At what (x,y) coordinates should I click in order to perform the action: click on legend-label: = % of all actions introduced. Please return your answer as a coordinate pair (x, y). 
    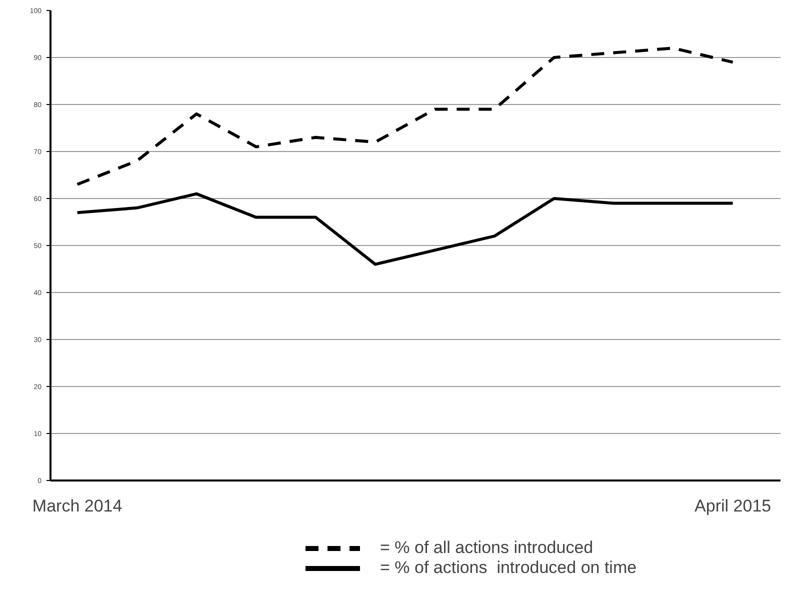
    Looking at the image, I should click on (487, 548).